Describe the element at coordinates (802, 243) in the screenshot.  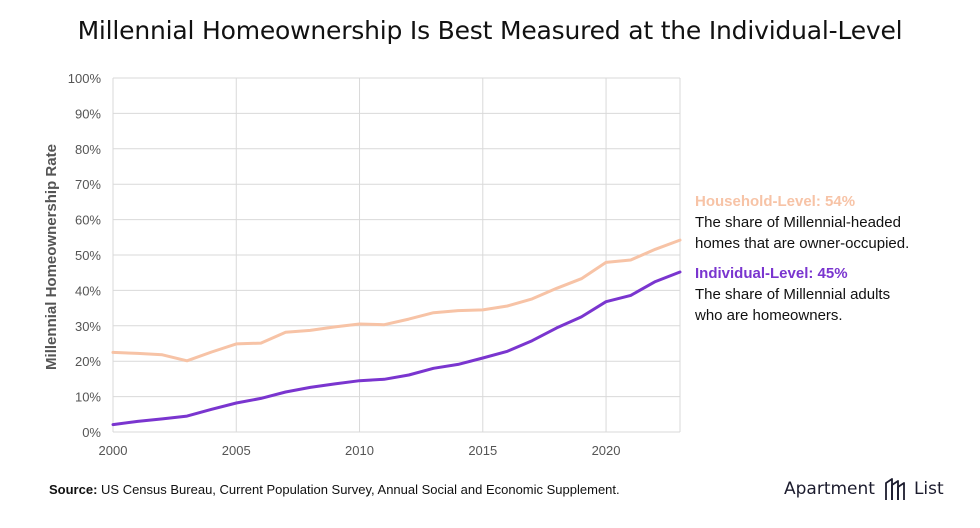
I see `annotation-household-line2: homes that are owner-occupied.` at that location.